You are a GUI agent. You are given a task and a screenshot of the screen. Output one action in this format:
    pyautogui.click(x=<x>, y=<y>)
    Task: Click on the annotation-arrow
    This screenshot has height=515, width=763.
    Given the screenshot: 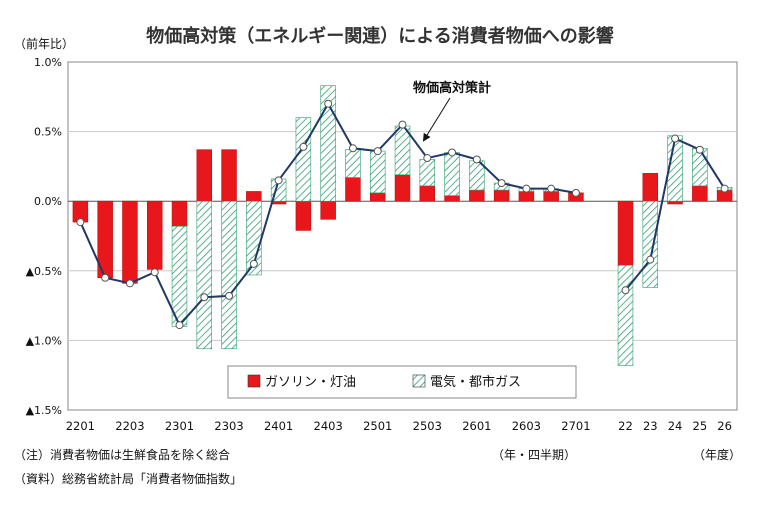 What is the action you would take?
    pyautogui.click(x=436, y=119)
    